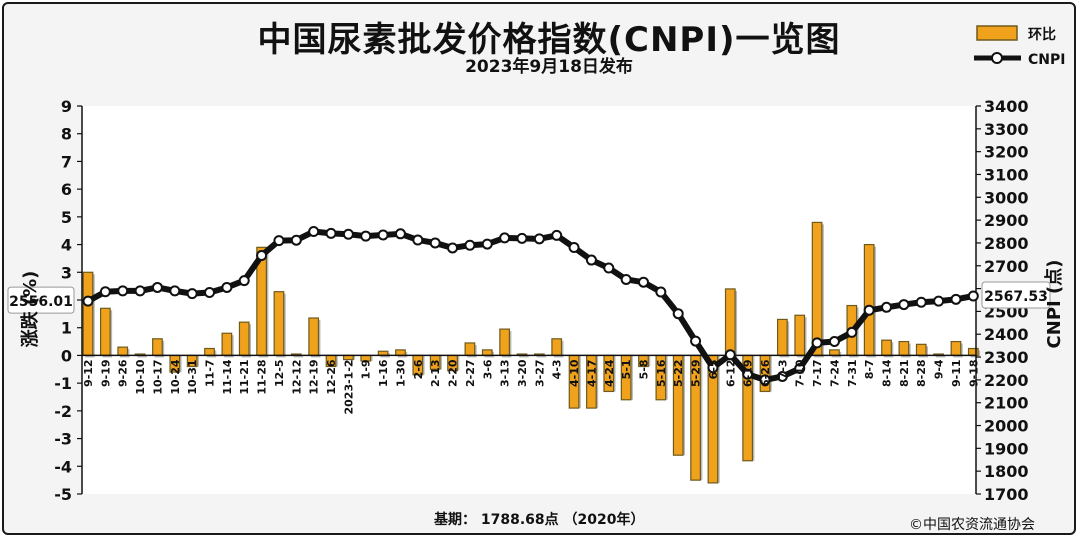 This screenshot has width=1080, height=539. What do you see at coordinates (997, 58) in the screenshot?
I see `legend-line-marker` at bounding box center [997, 58].